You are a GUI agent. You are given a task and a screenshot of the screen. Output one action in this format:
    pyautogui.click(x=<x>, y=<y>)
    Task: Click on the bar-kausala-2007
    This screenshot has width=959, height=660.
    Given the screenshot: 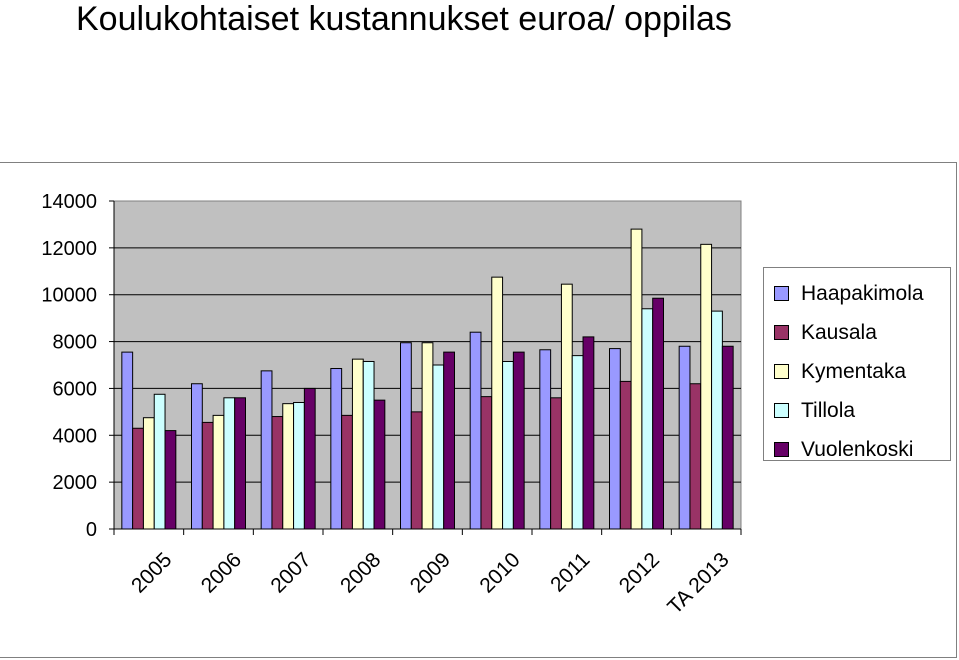 What is the action you would take?
    pyautogui.click(x=277, y=473)
    